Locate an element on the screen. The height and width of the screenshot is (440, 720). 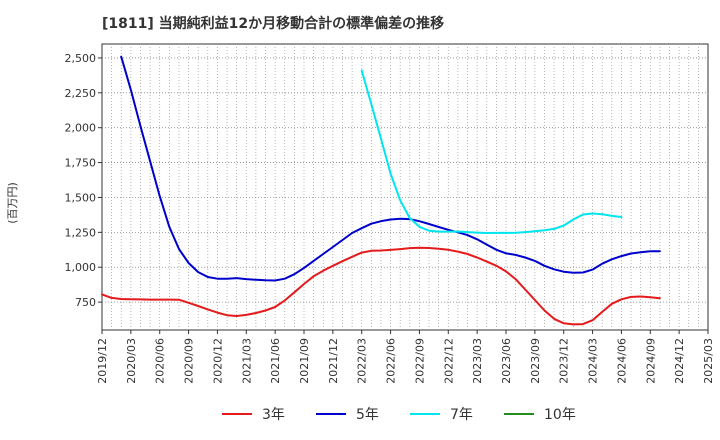
x-tick-label: 2024/03 is located at coordinates (593, 361).